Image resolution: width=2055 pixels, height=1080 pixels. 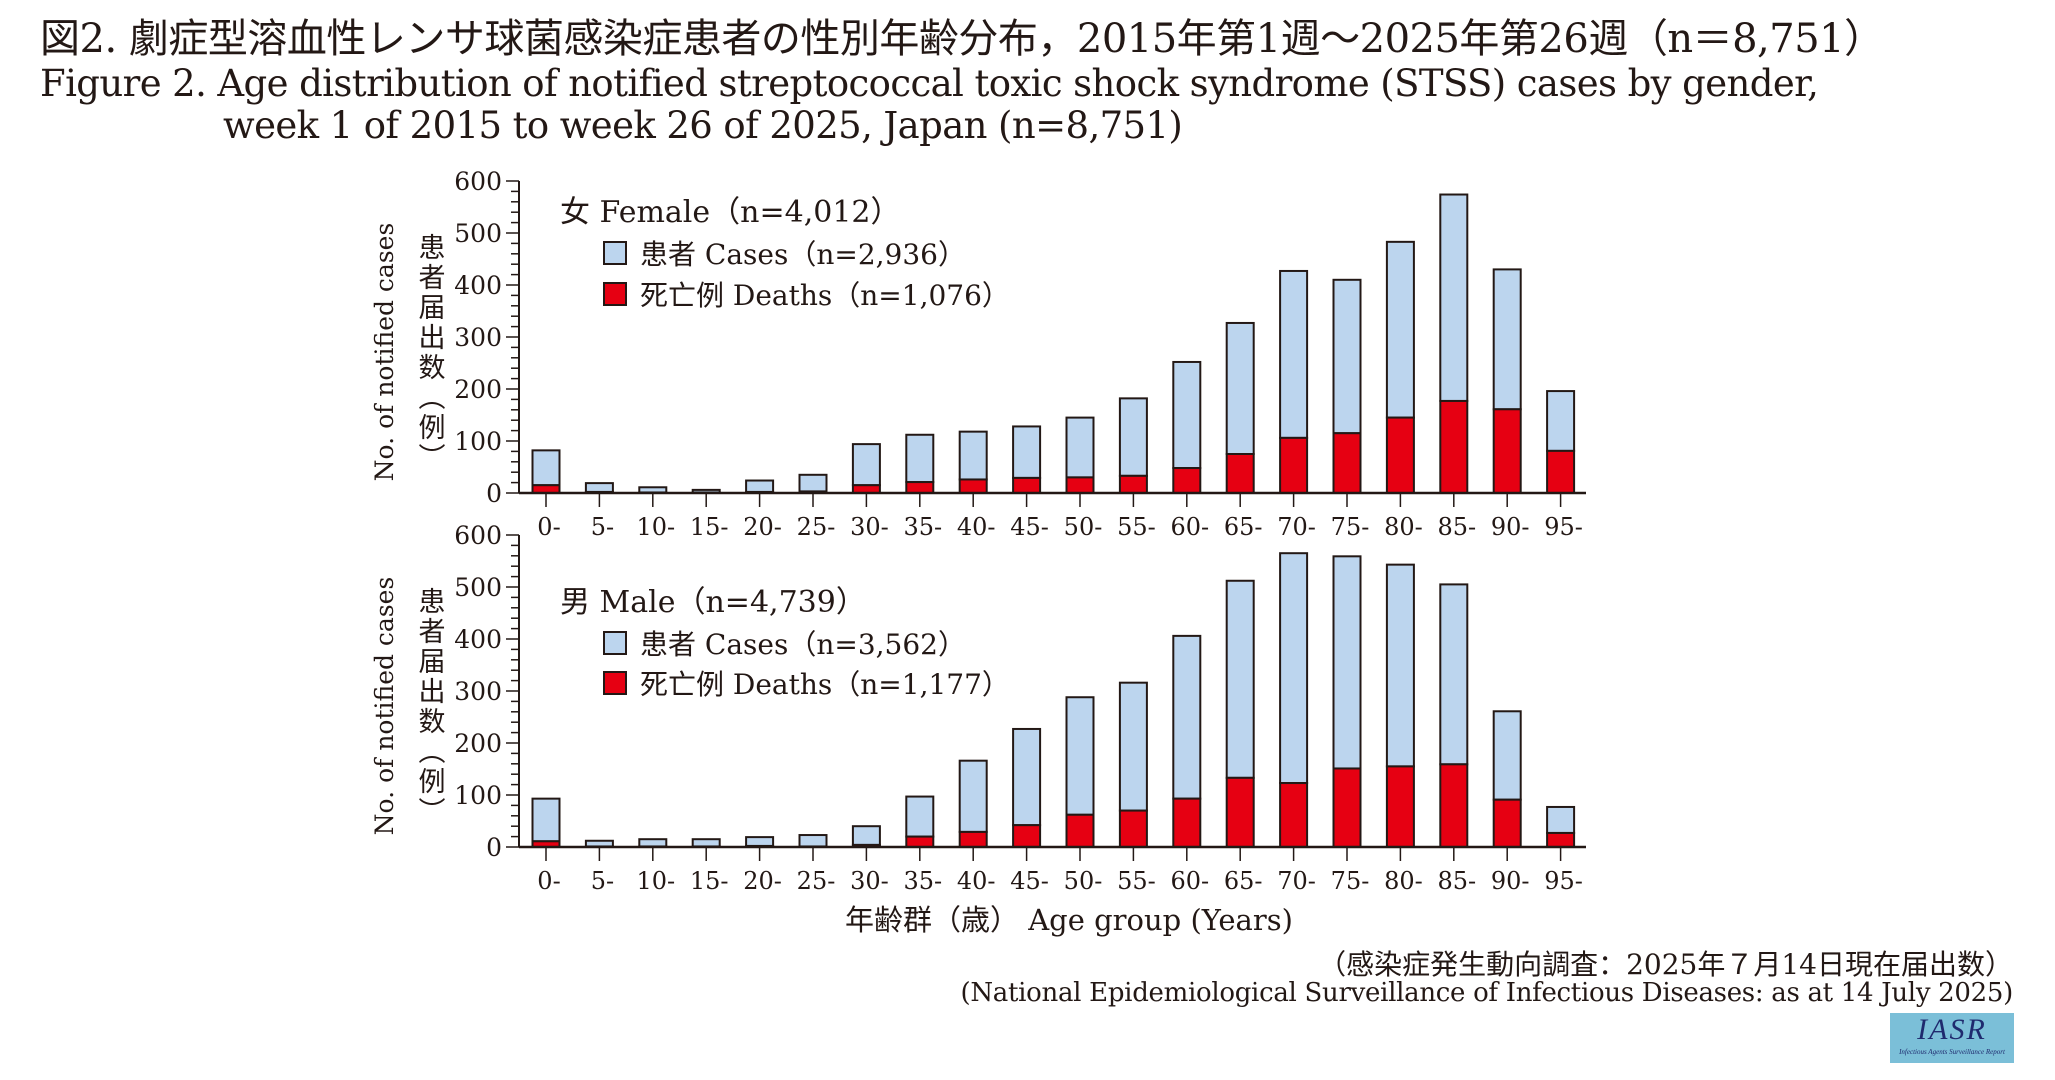 I want to click on female-x-tick-label: 50-, so click(x=1083, y=527).